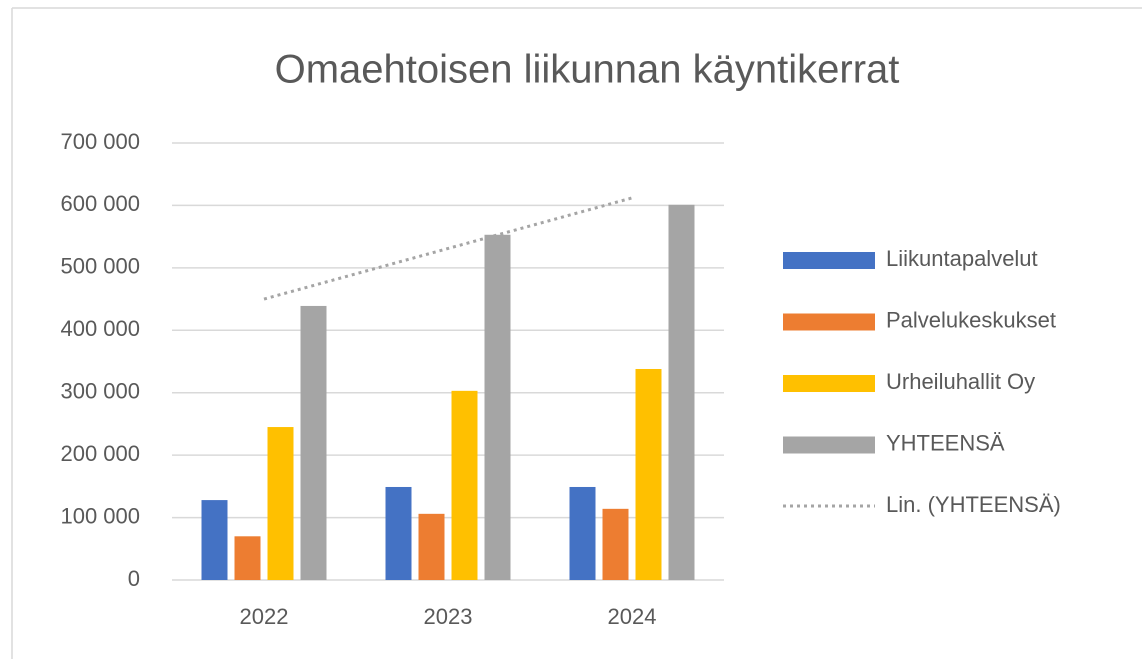 The image size is (1142, 659). Describe the element at coordinates (448, 248) in the screenshot. I see `trendline` at that location.